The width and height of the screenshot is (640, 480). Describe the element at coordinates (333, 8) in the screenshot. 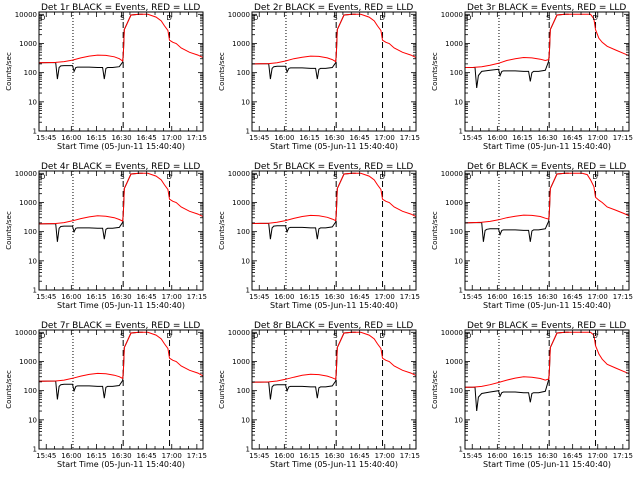

I see `panel-title: Det 2r BLACK = Events, RED = LLD` at that location.